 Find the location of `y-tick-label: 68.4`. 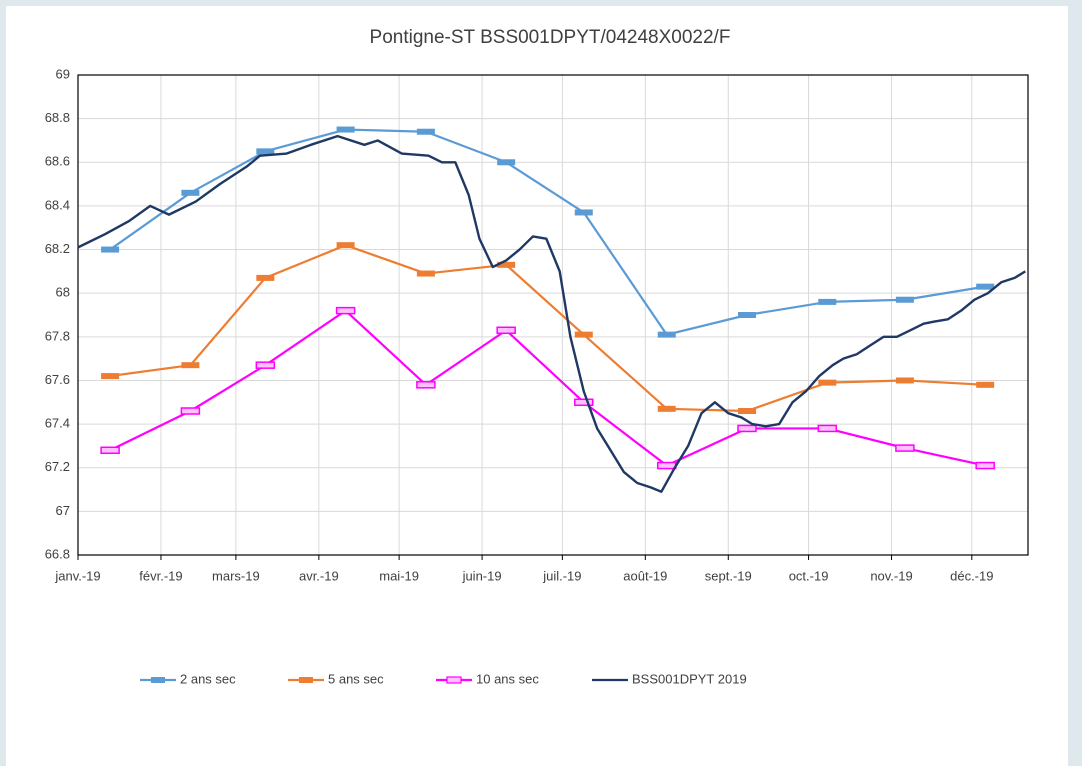

y-tick-label: 68.4 is located at coordinates (57, 204).